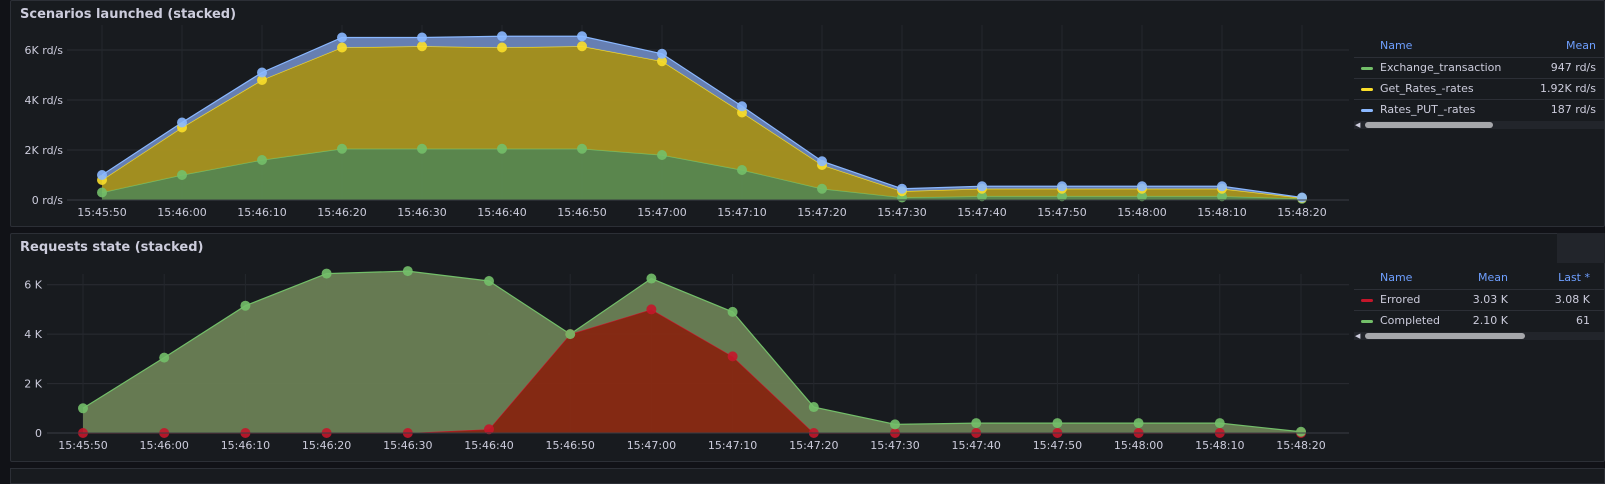 The width and height of the screenshot is (1605, 484). I want to click on x-tick-label: 15:48:10, so click(1221, 212).